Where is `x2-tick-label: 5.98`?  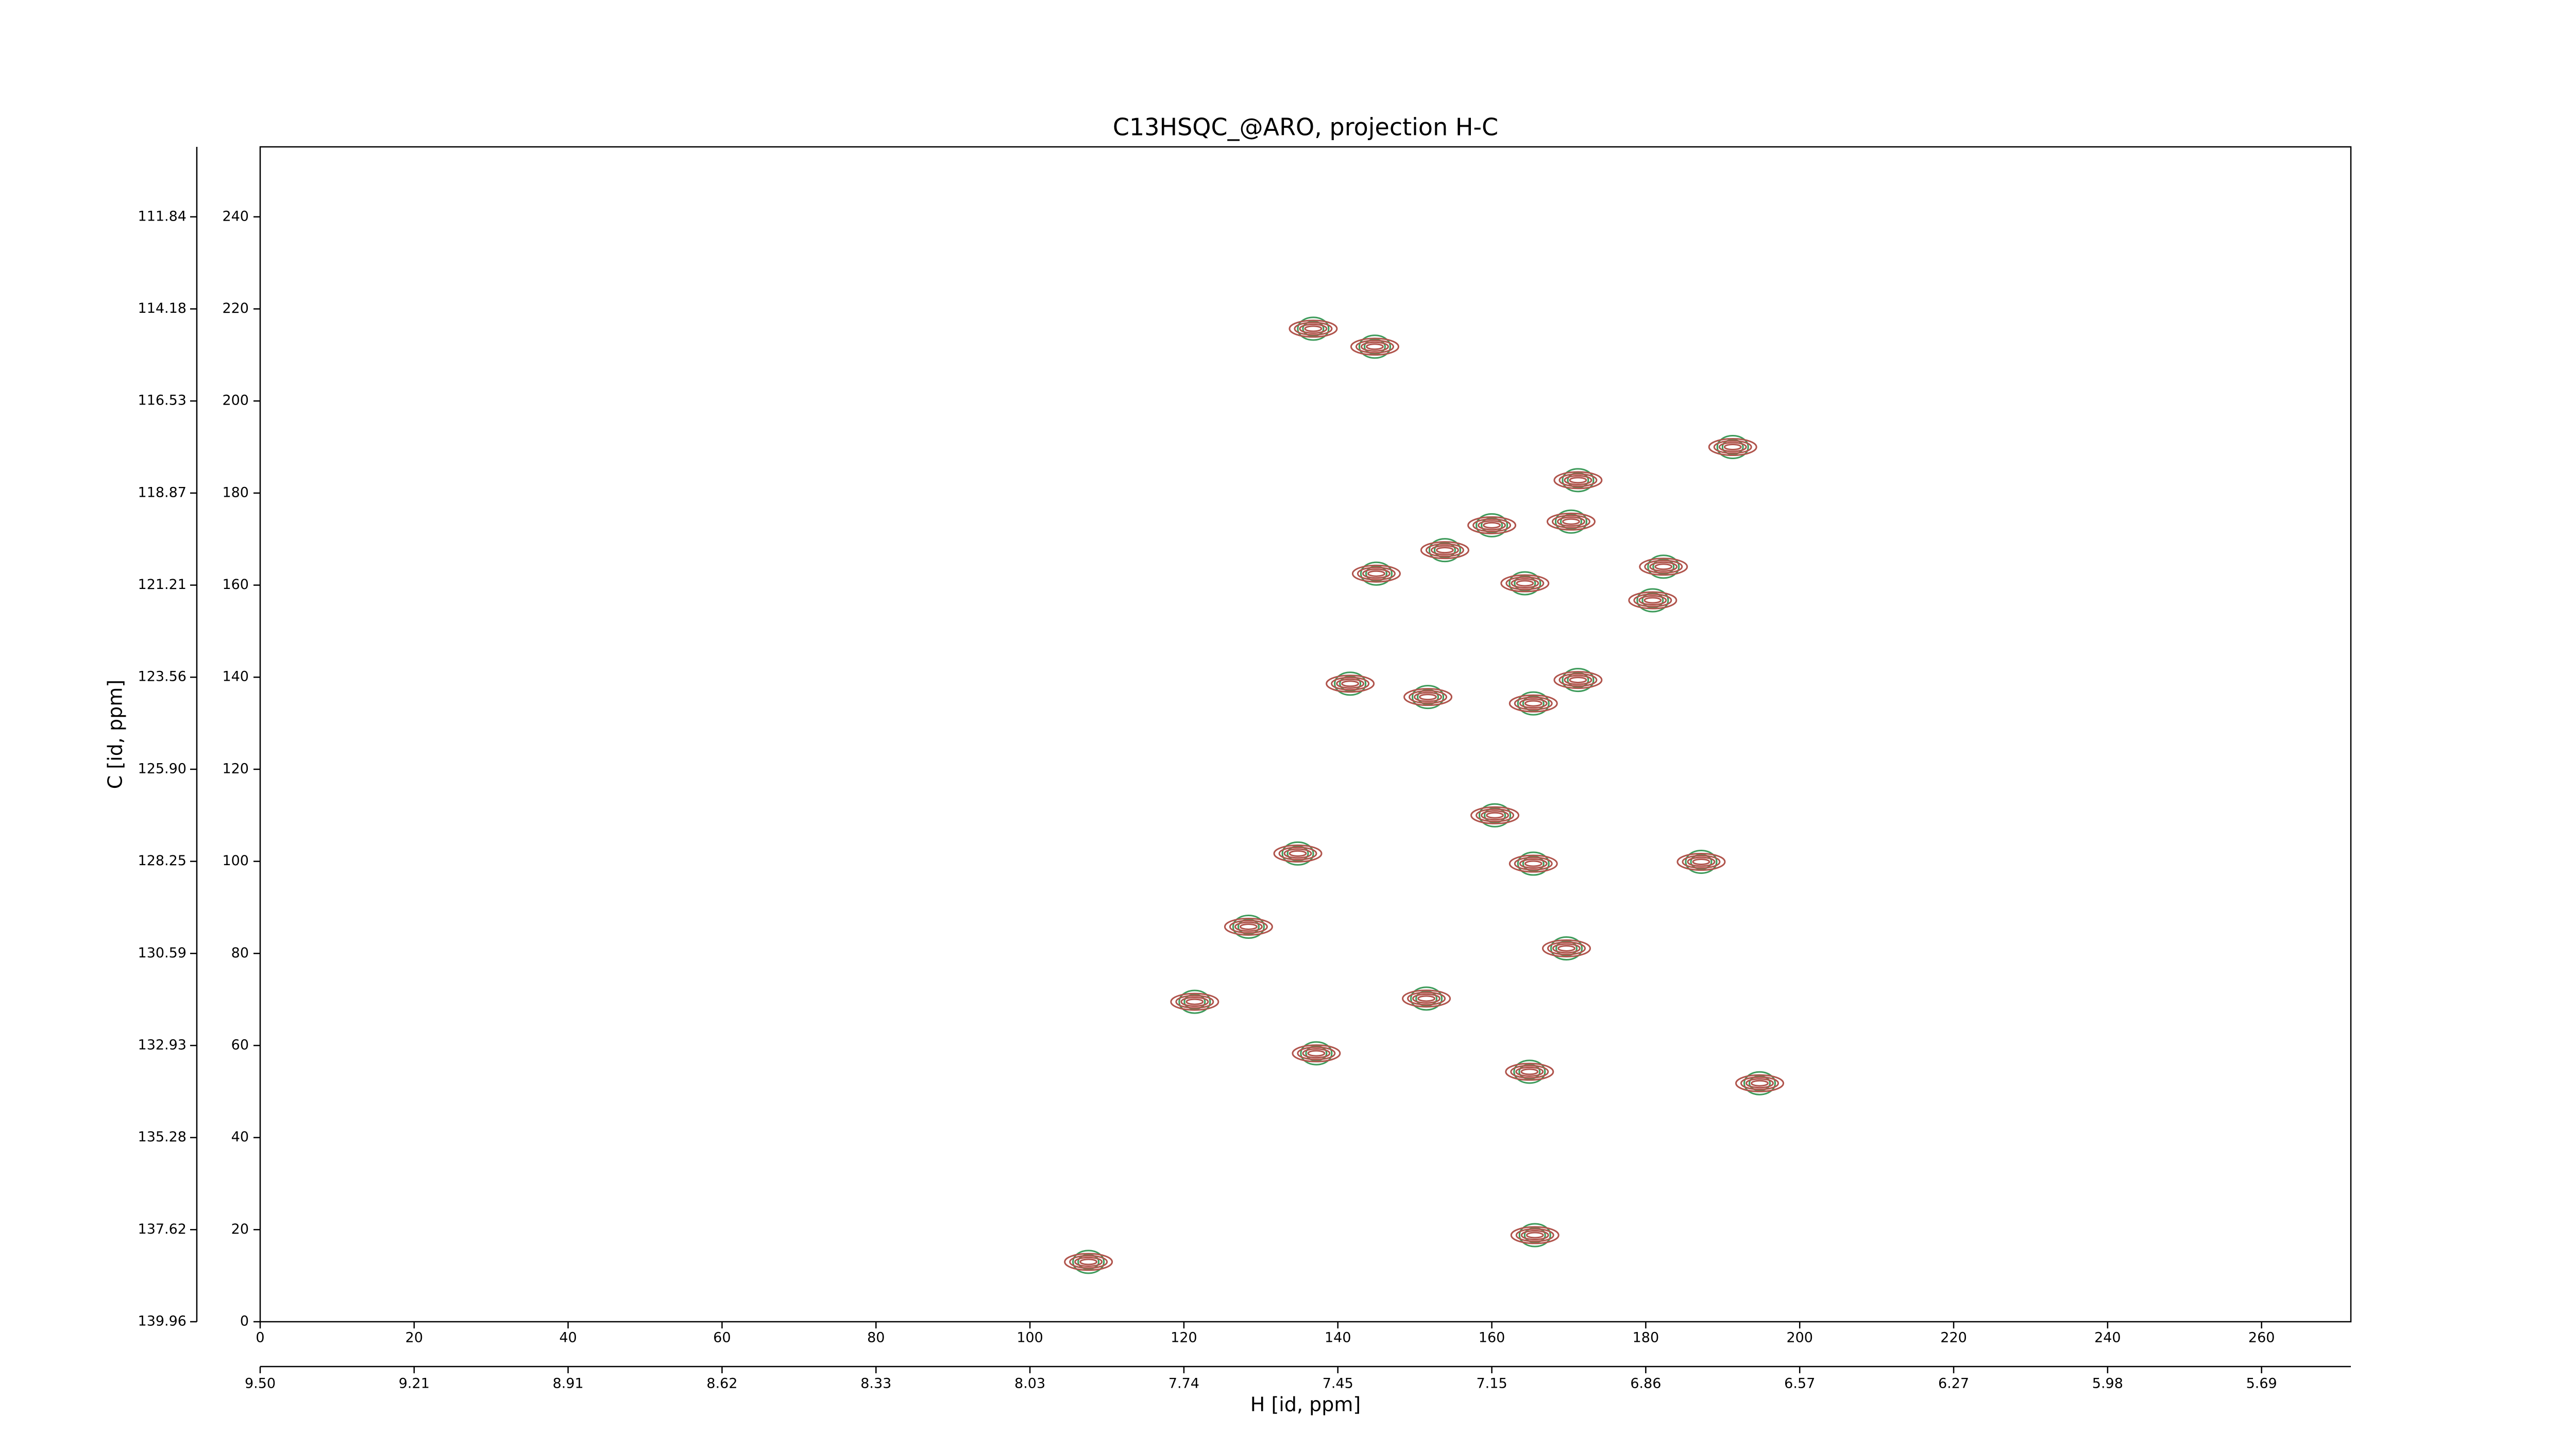
x2-tick-label: 5.98 is located at coordinates (2107, 1384).